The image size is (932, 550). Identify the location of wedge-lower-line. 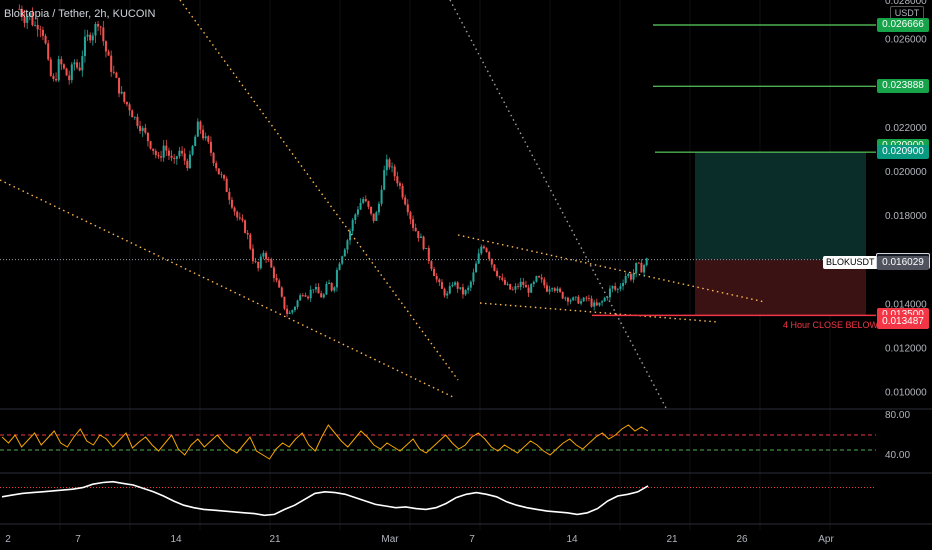
(599, 312).